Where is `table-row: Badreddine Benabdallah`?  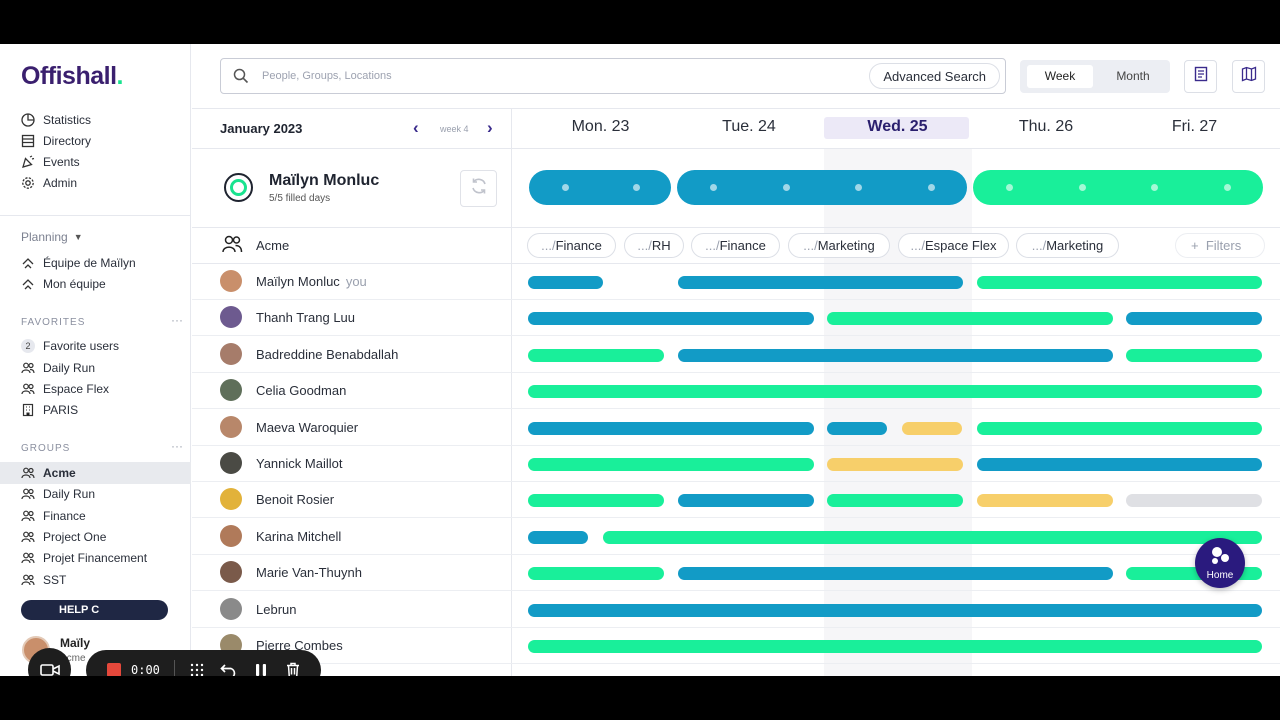 table-row: Badreddine Benabdallah is located at coordinates (736, 355).